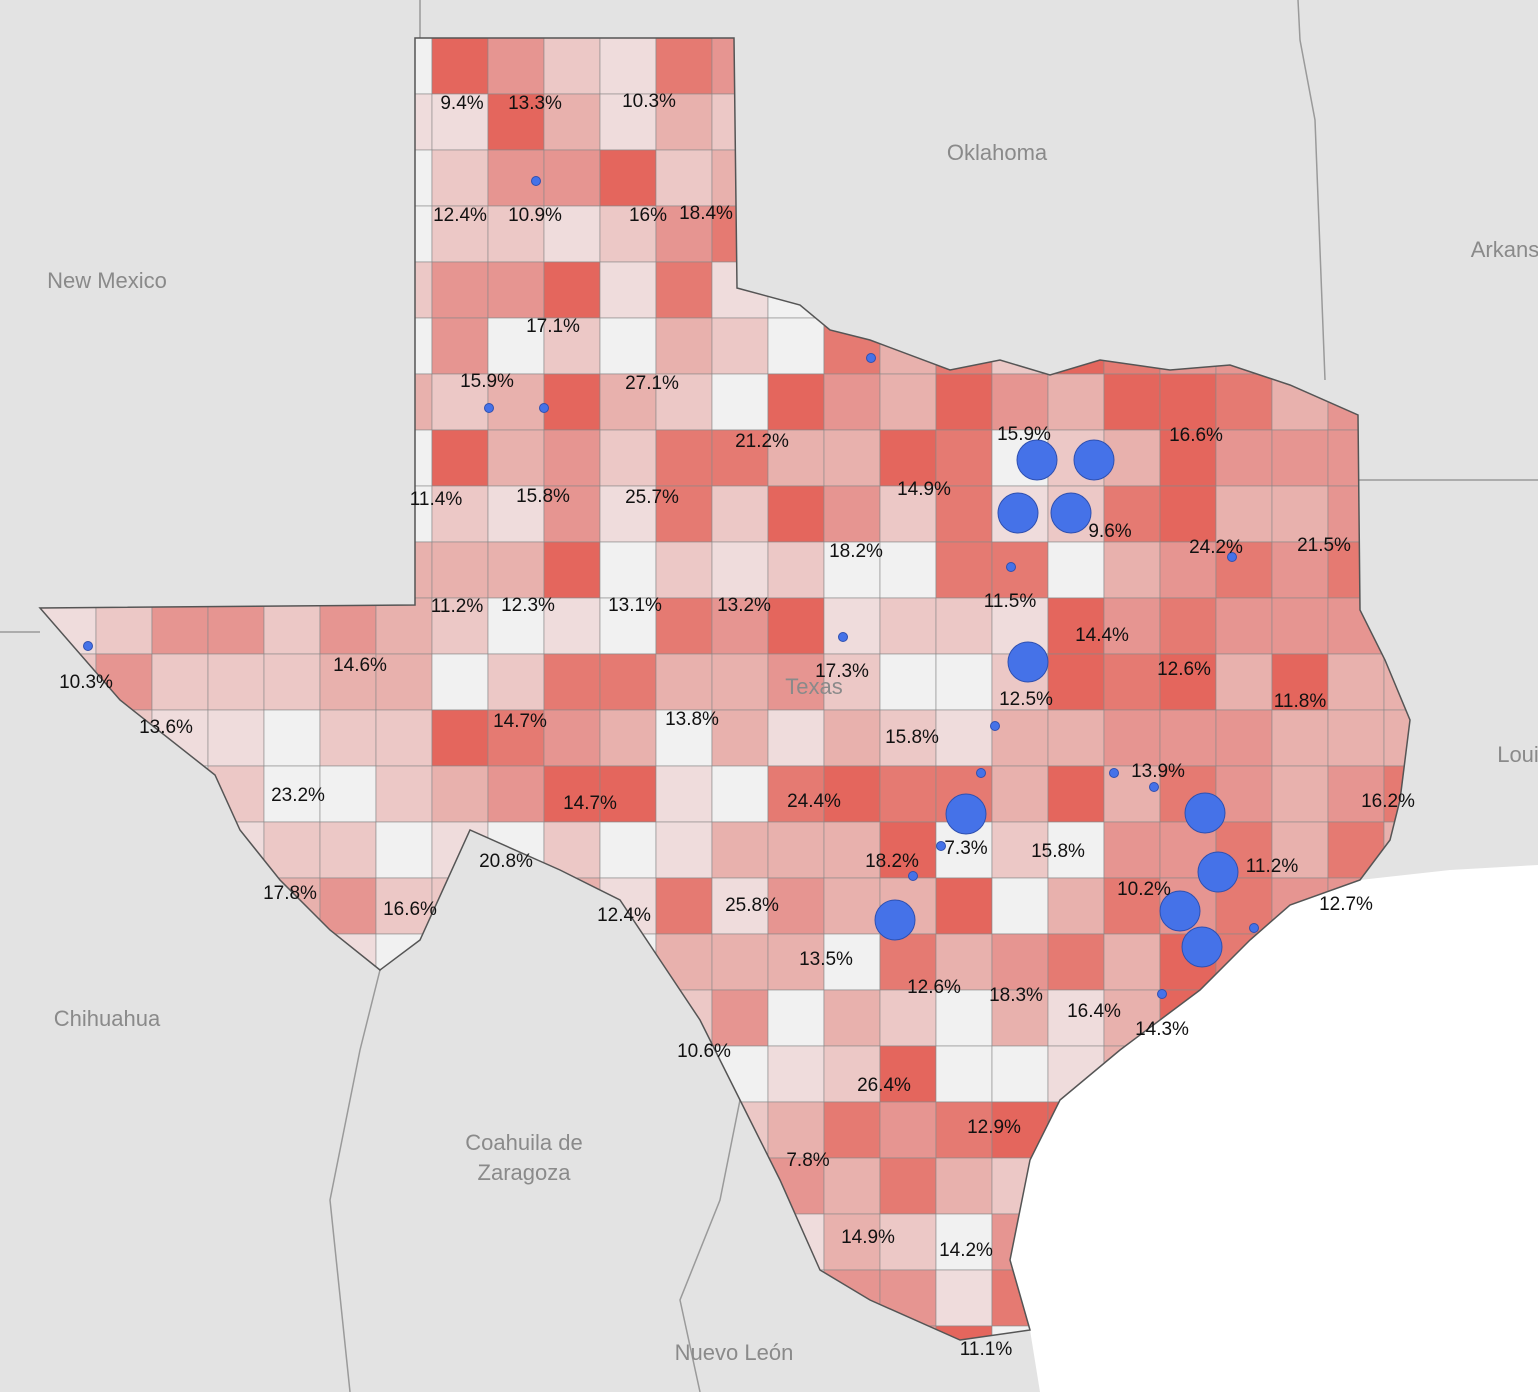  What do you see at coordinates (912, 737) in the screenshot?
I see `county-label: 15.8%` at bounding box center [912, 737].